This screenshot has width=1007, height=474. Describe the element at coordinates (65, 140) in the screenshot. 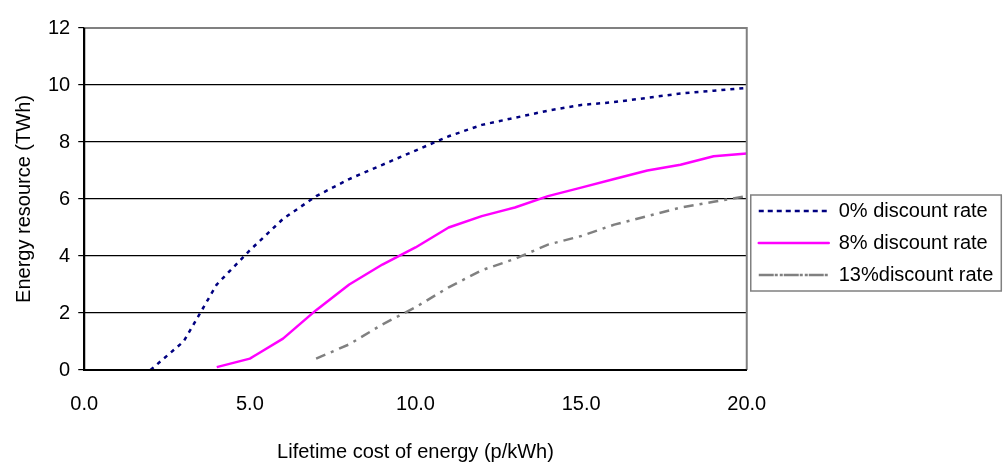

I see `y-tick-label: 8` at that location.